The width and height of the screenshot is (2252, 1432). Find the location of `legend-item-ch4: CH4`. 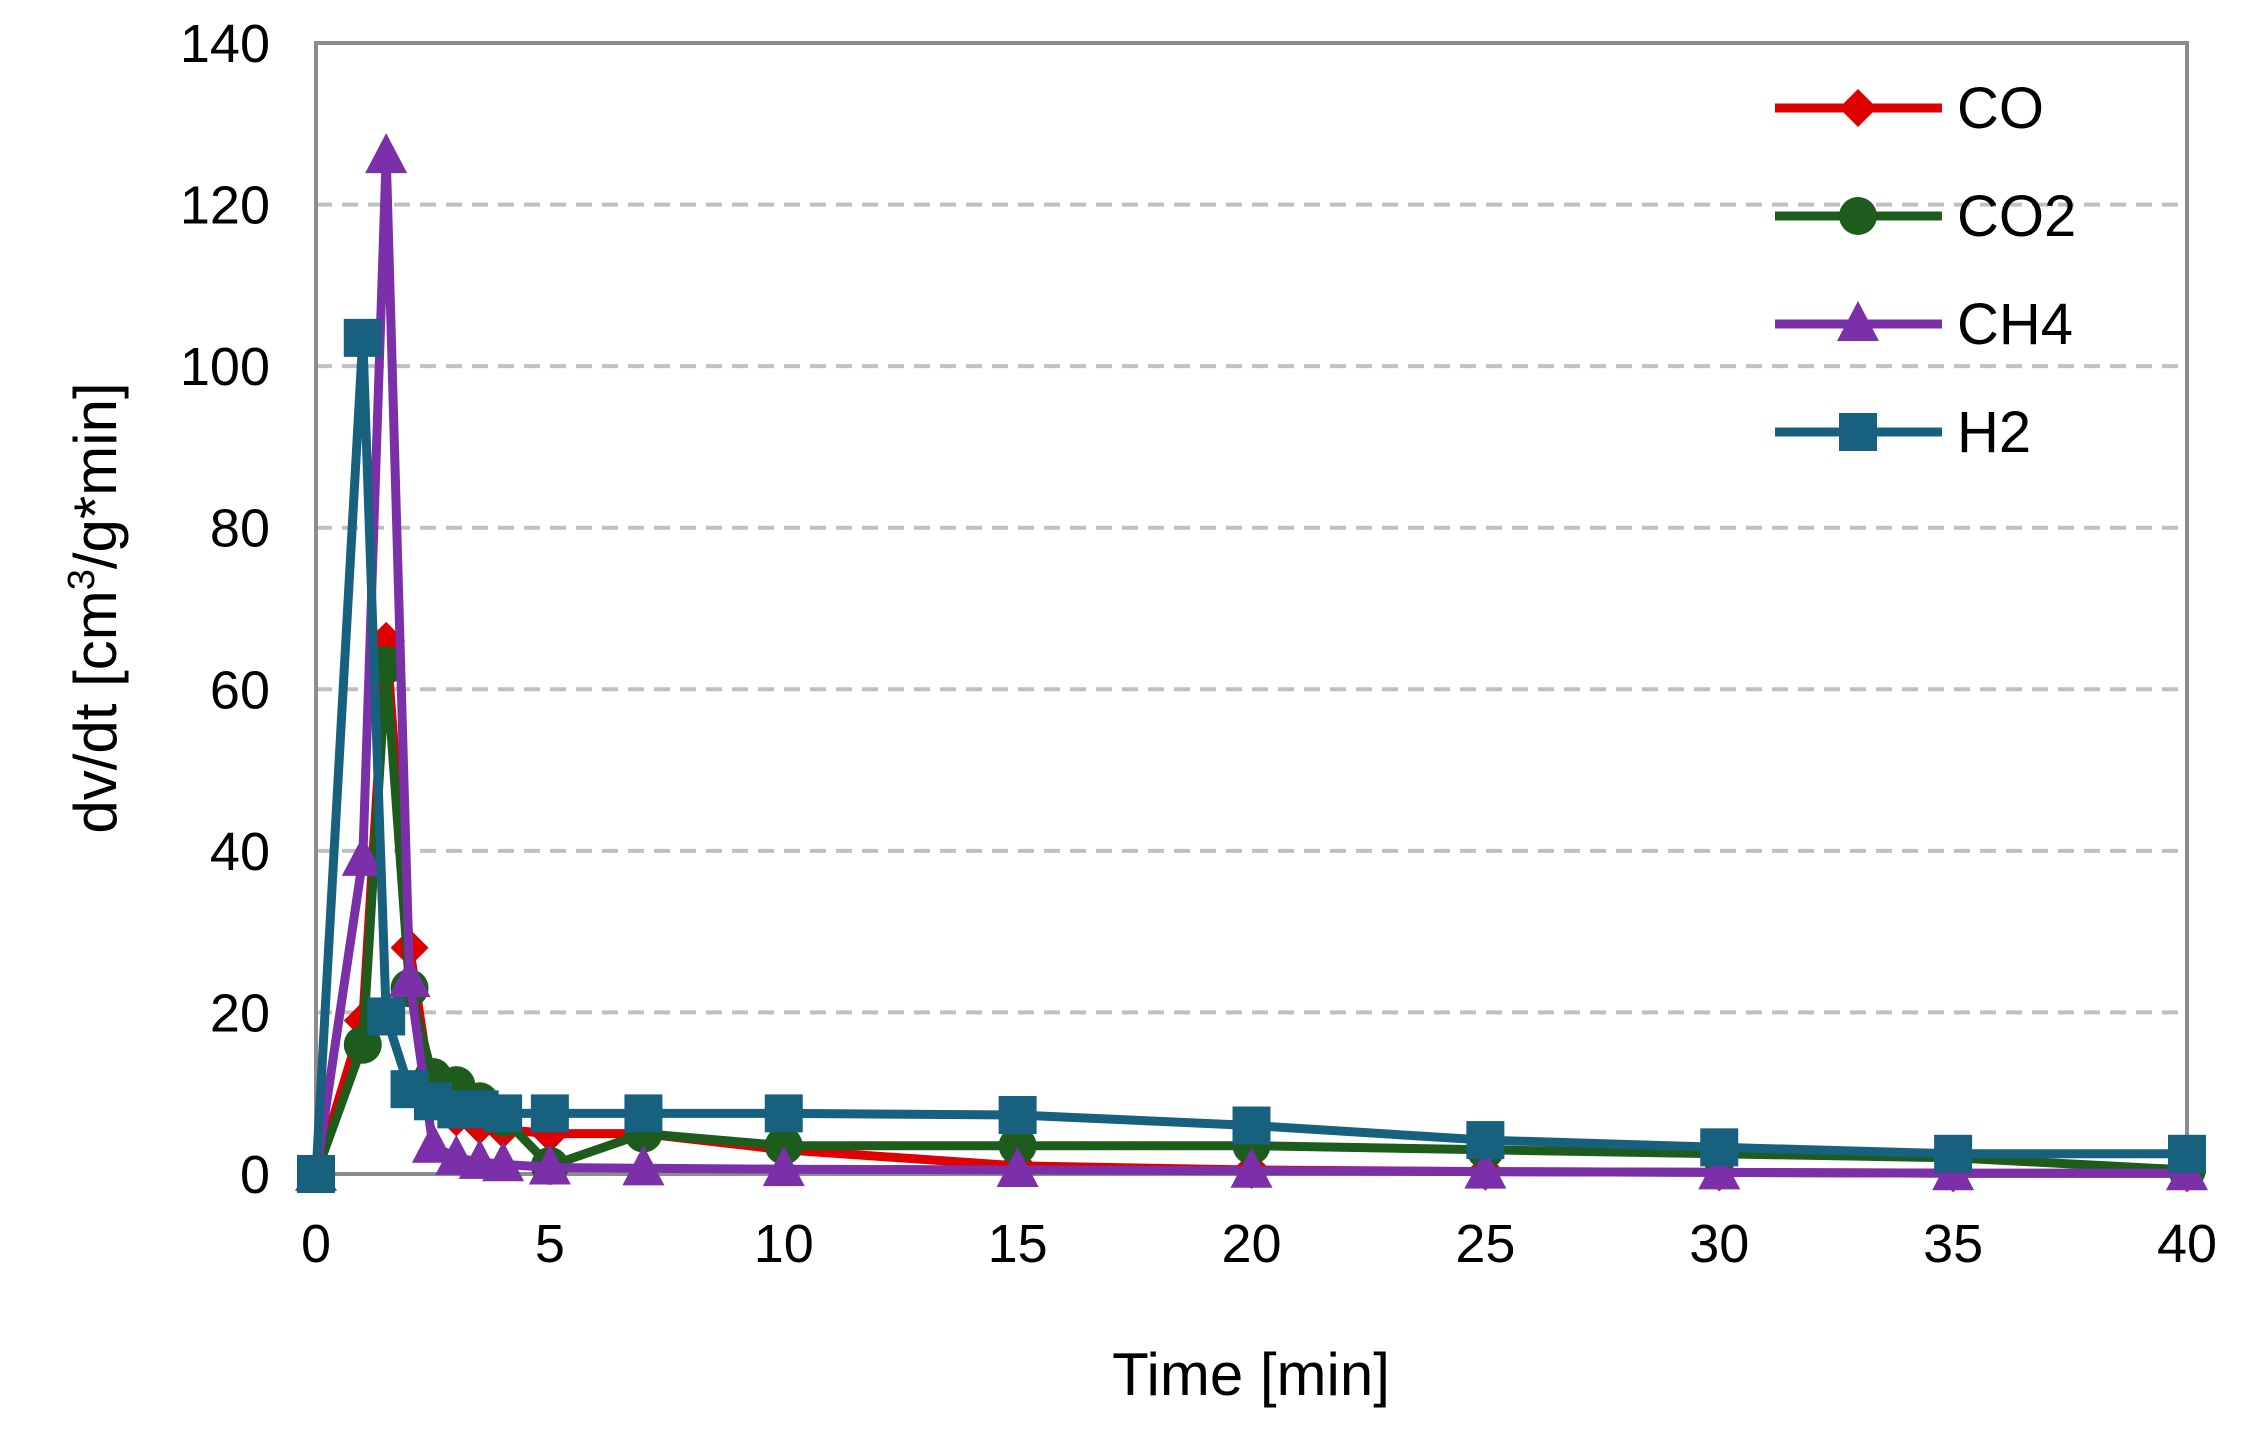

legend-item-ch4: CH4 is located at coordinates (1924, 324).